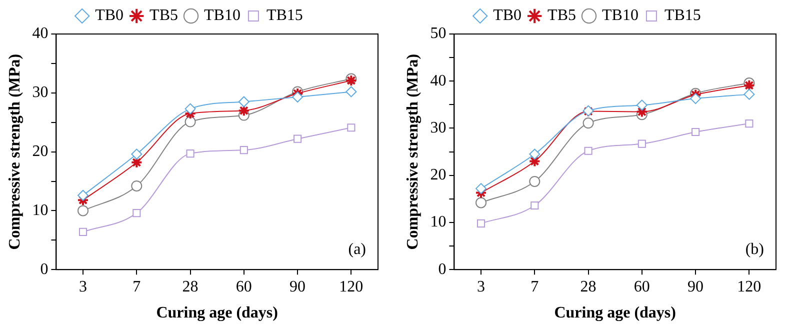 The width and height of the screenshot is (797, 327). What do you see at coordinates (357, 249) in the screenshot?
I see `annotation: (a)` at bounding box center [357, 249].